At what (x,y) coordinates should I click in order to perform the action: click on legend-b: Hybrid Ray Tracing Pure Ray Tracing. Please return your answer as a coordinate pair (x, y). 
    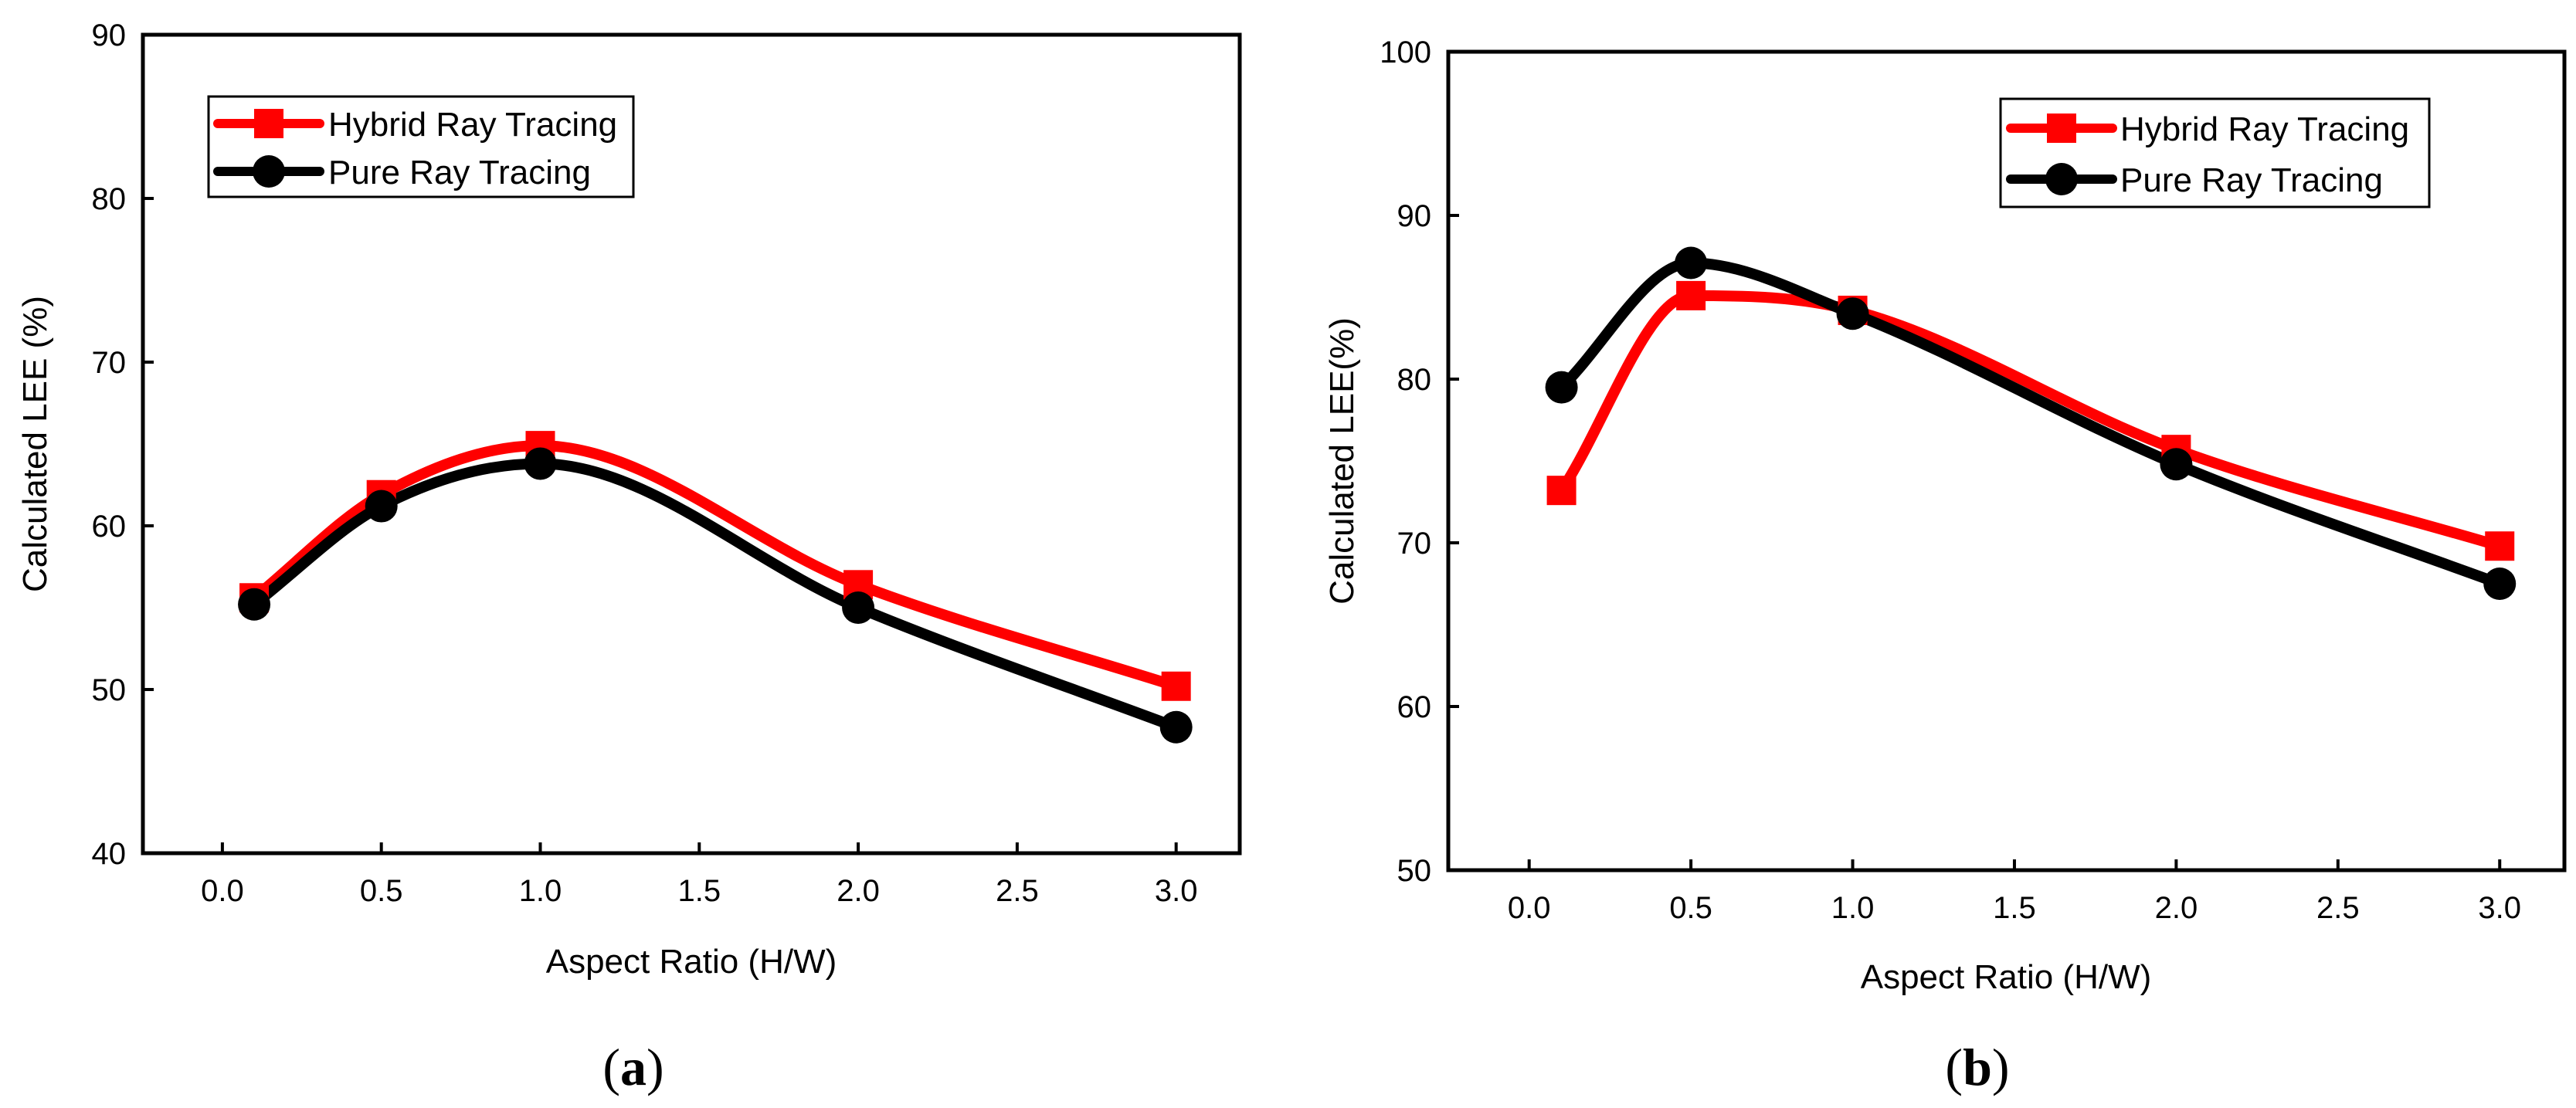
    Looking at the image, I should click on (2215, 152).